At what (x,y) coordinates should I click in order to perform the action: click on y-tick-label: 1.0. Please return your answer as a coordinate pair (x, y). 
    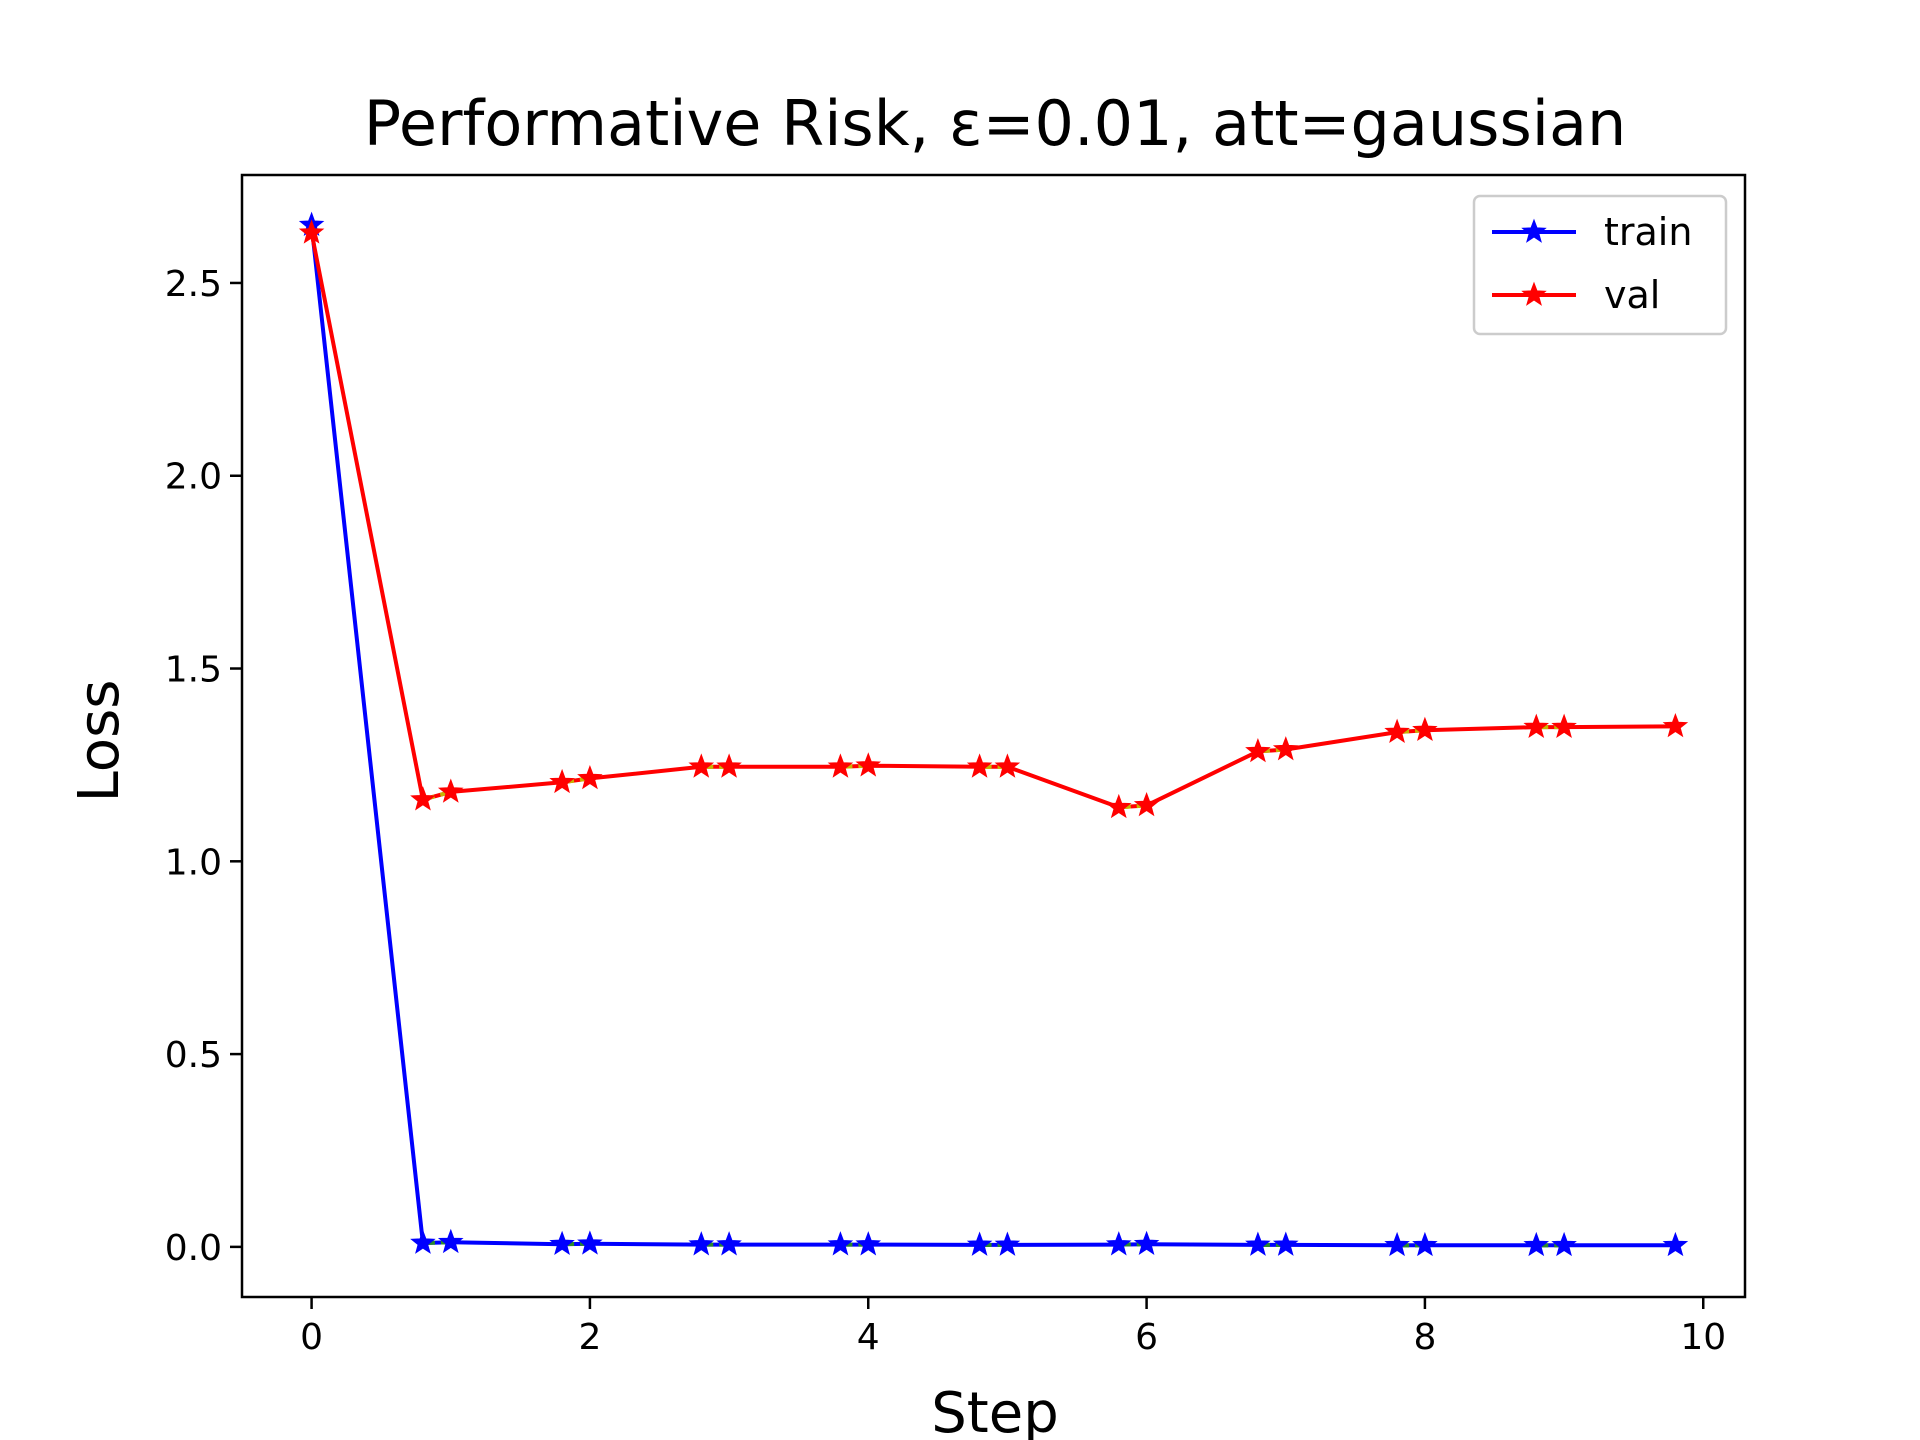
    Looking at the image, I should click on (193, 862).